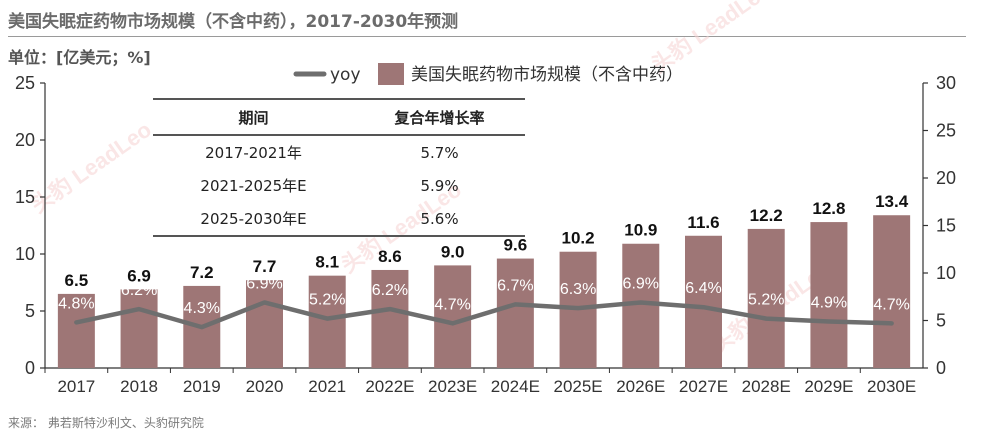 The width and height of the screenshot is (981, 441). I want to click on bar-value-label: 9.0, so click(453, 251).